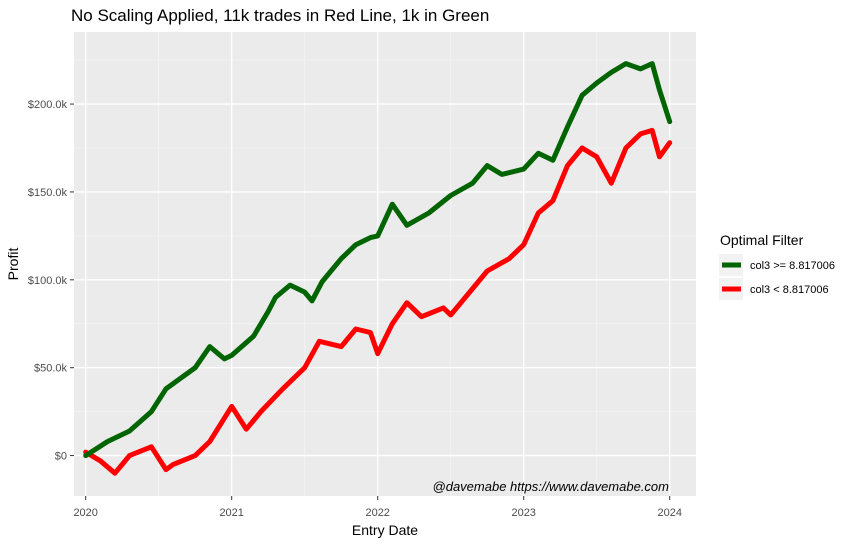 The width and height of the screenshot is (849, 545). What do you see at coordinates (48, 281) in the screenshot?
I see `y-tick-label: $100.0k` at bounding box center [48, 281].